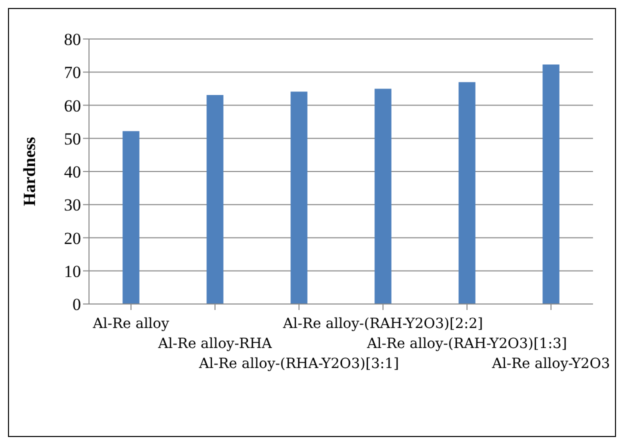 The height and width of the screenshot is (445, 624). I want to click on y-tick-label: 60, so click(72, 106).